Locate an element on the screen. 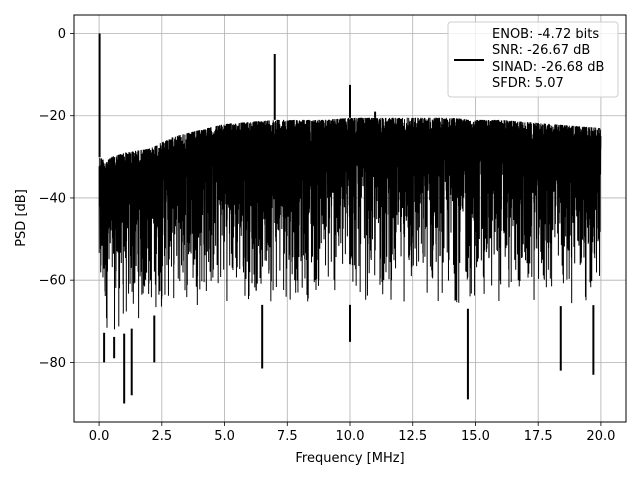 Image resolution: width=640 pixels, height=484 pixels. x-tick-label: 10.0 is located at coordinates (350, 436).